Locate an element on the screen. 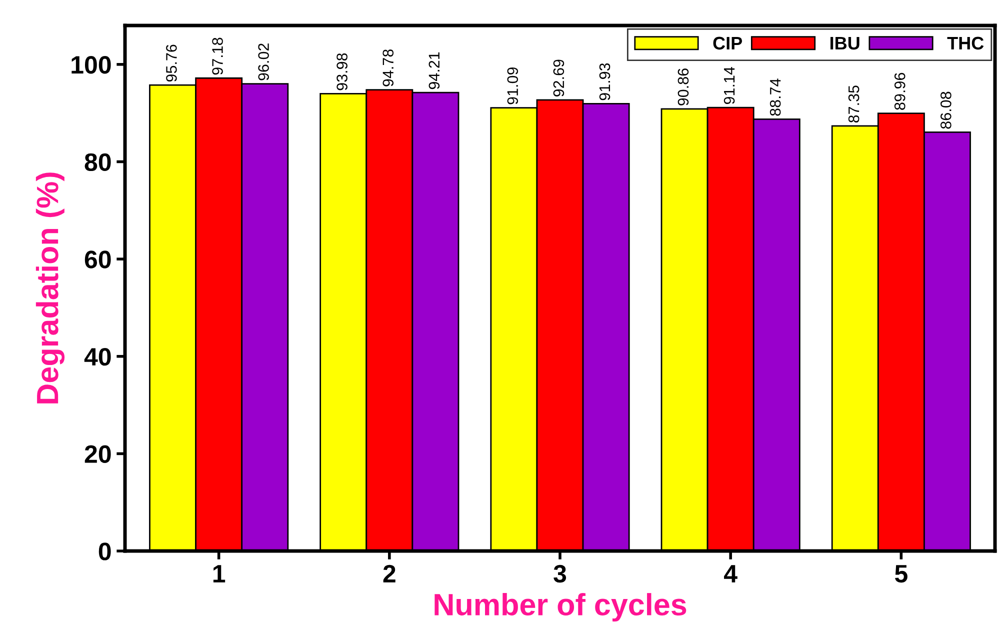 The height and width of the screenshot is (637, 1000). x-tick-label: 2 is located at coordinates (389, 573).